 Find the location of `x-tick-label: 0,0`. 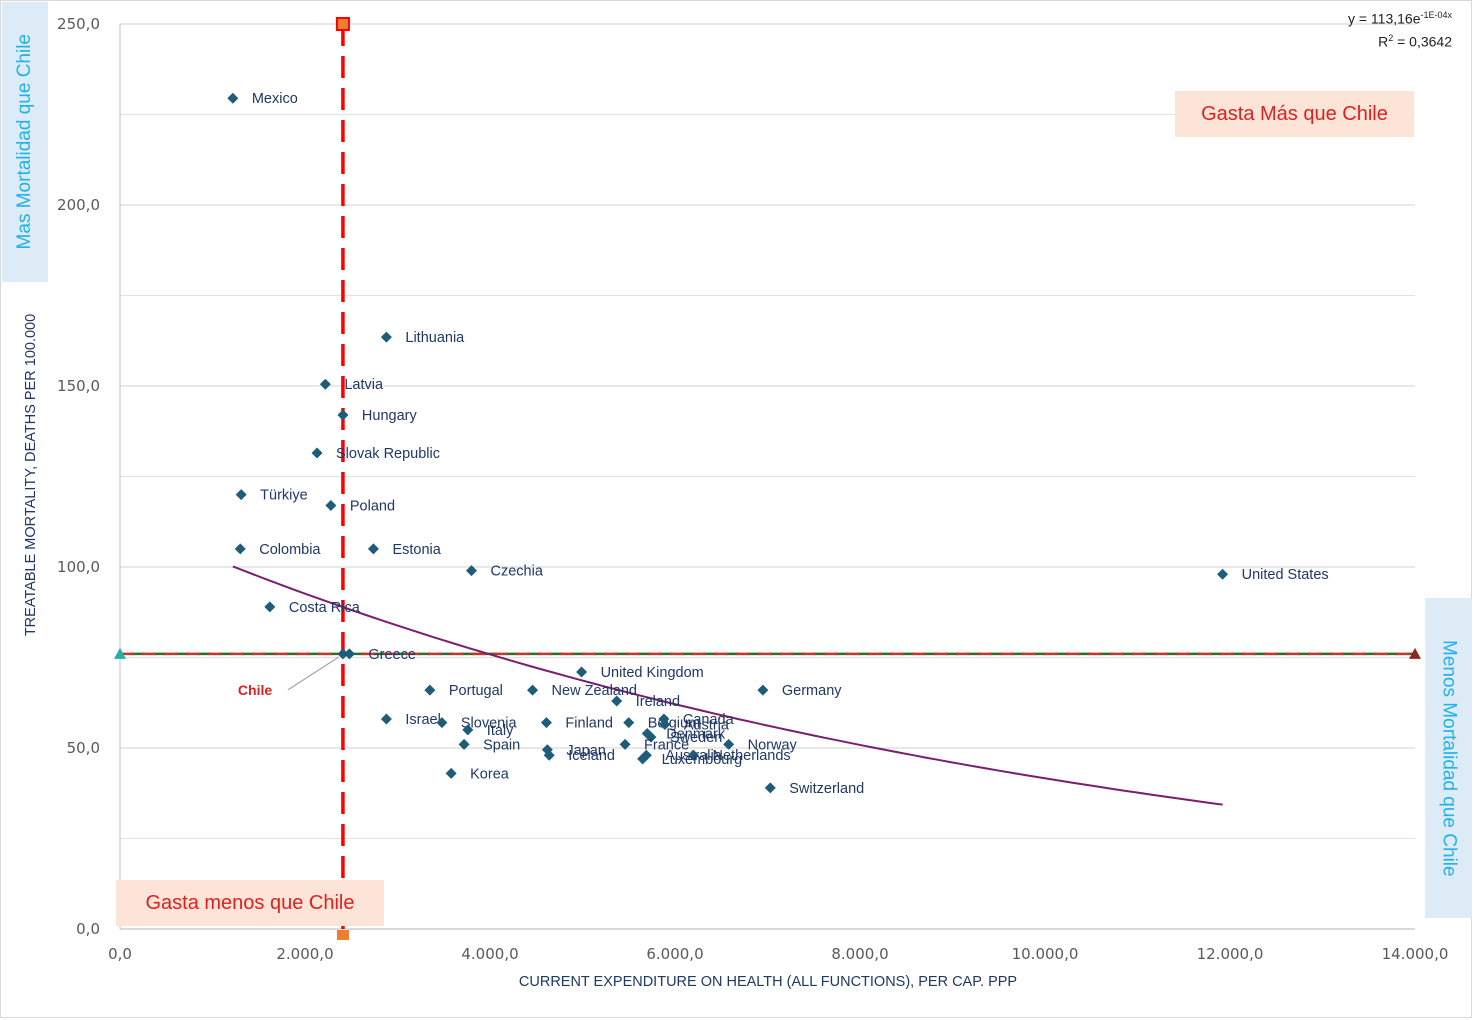

x-tick-label: 0,0 is located at coordinates (120, 954).